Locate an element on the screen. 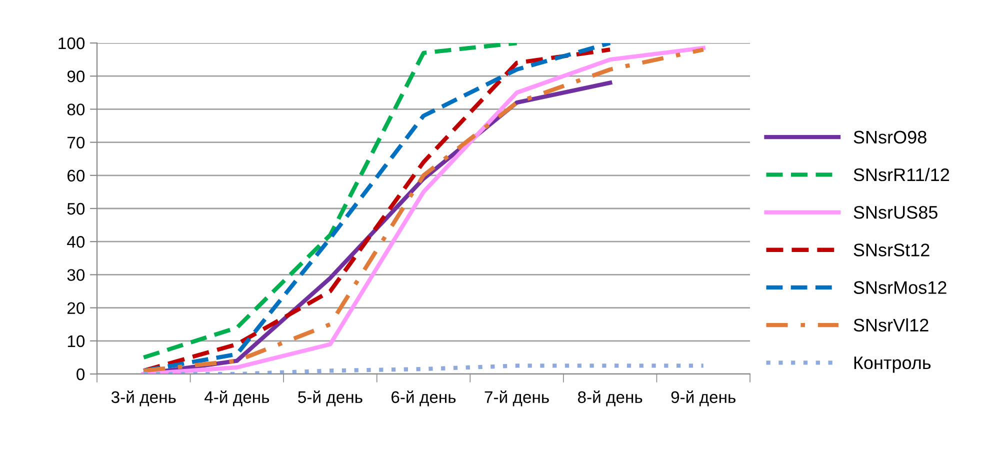 Image resolution: width=982 pixels, height=461 pixels. y-tick-label: 0 is located at coordinates (80, 374).